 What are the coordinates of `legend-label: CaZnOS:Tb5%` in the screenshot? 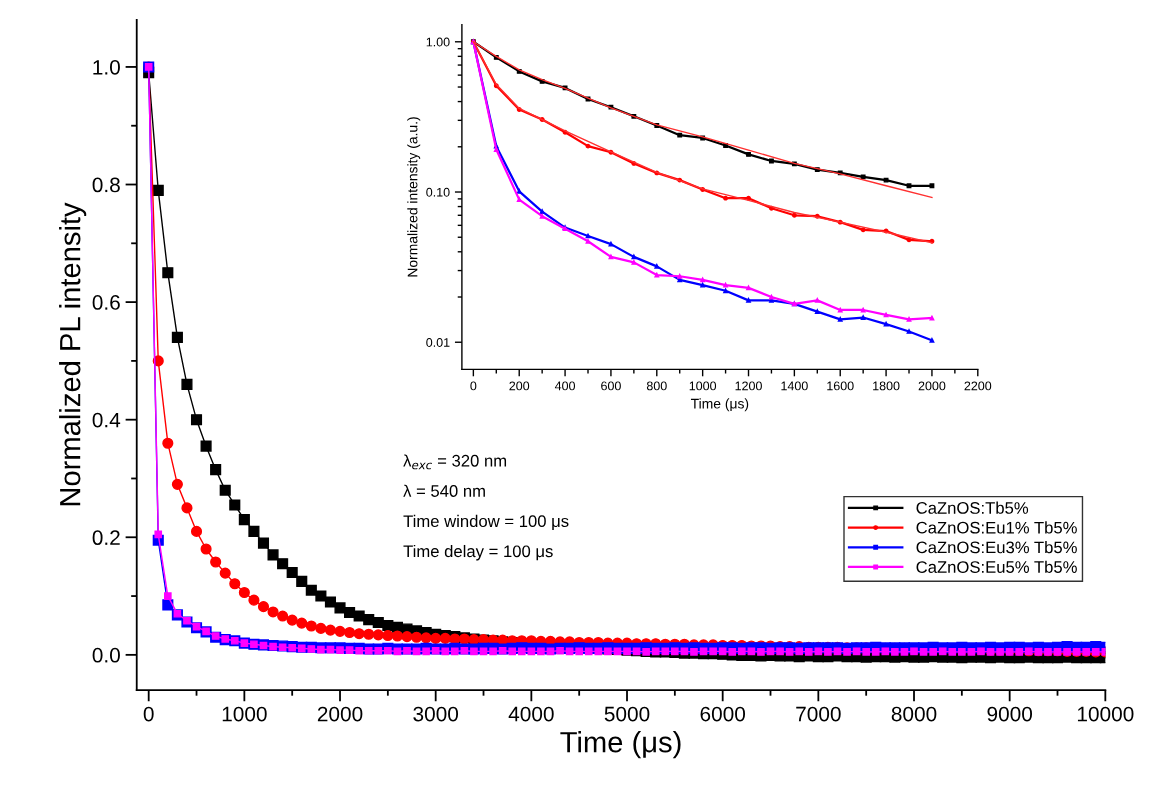 It's located at (972, 507).